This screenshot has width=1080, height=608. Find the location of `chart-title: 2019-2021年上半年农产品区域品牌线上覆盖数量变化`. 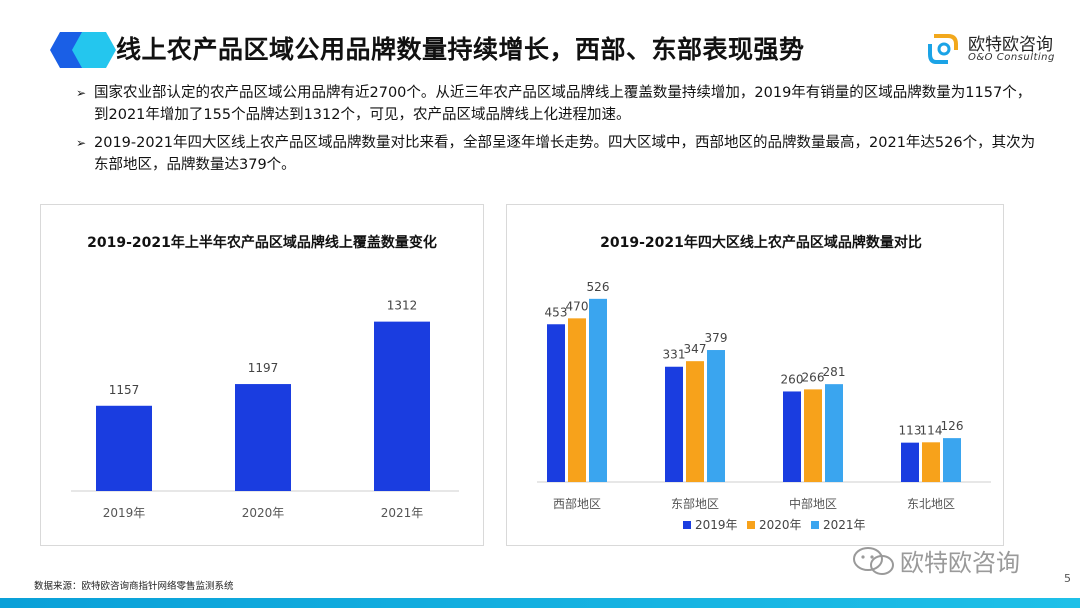

chart-title: 2019-2021年上半年农产品区域品牌线上覆盖数量变化 is located at coordinates (262, 242).